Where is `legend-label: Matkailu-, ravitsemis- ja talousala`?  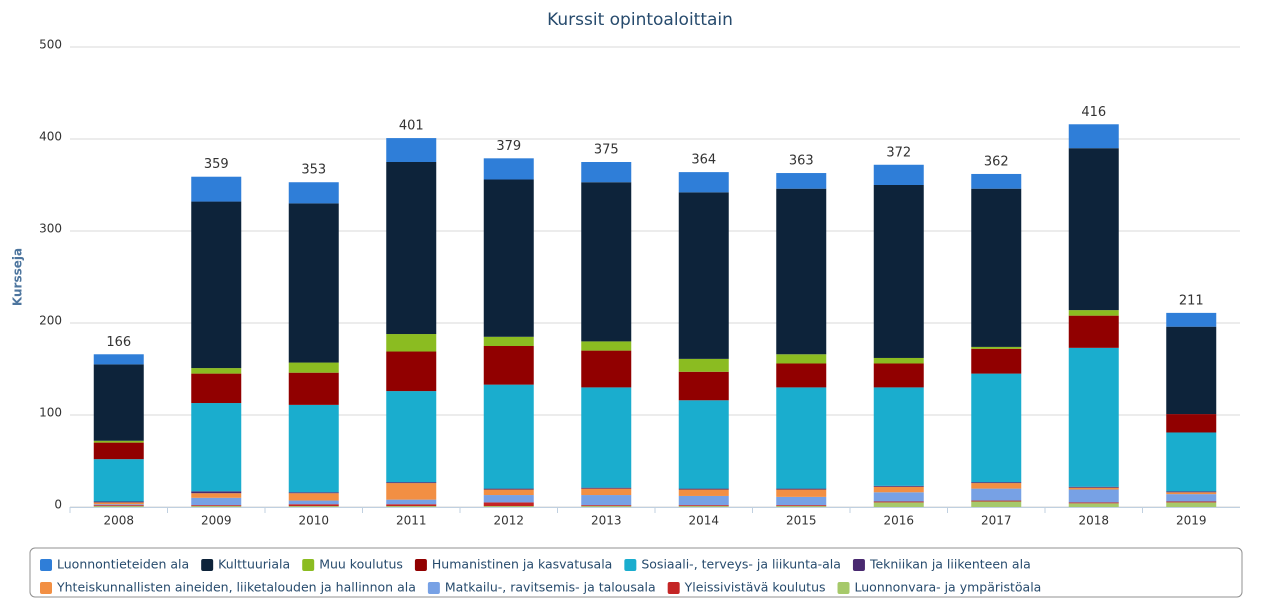 legend-label: Matkailu-, ravitsemis- ja talousala is located at coordinates (550, 587).